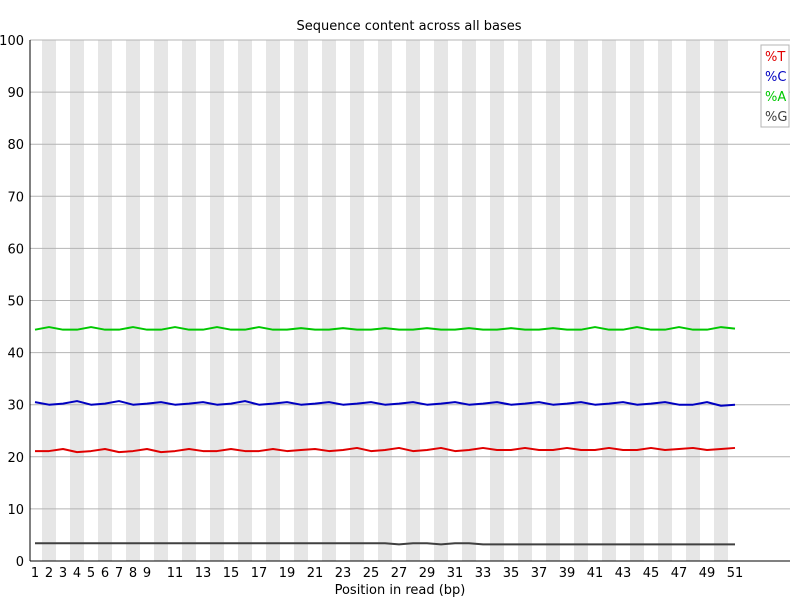  What do you see at coordinates (511, 573) in the screenshot?
I see `x-tick-label: 35` at bounding box center [511, 573].